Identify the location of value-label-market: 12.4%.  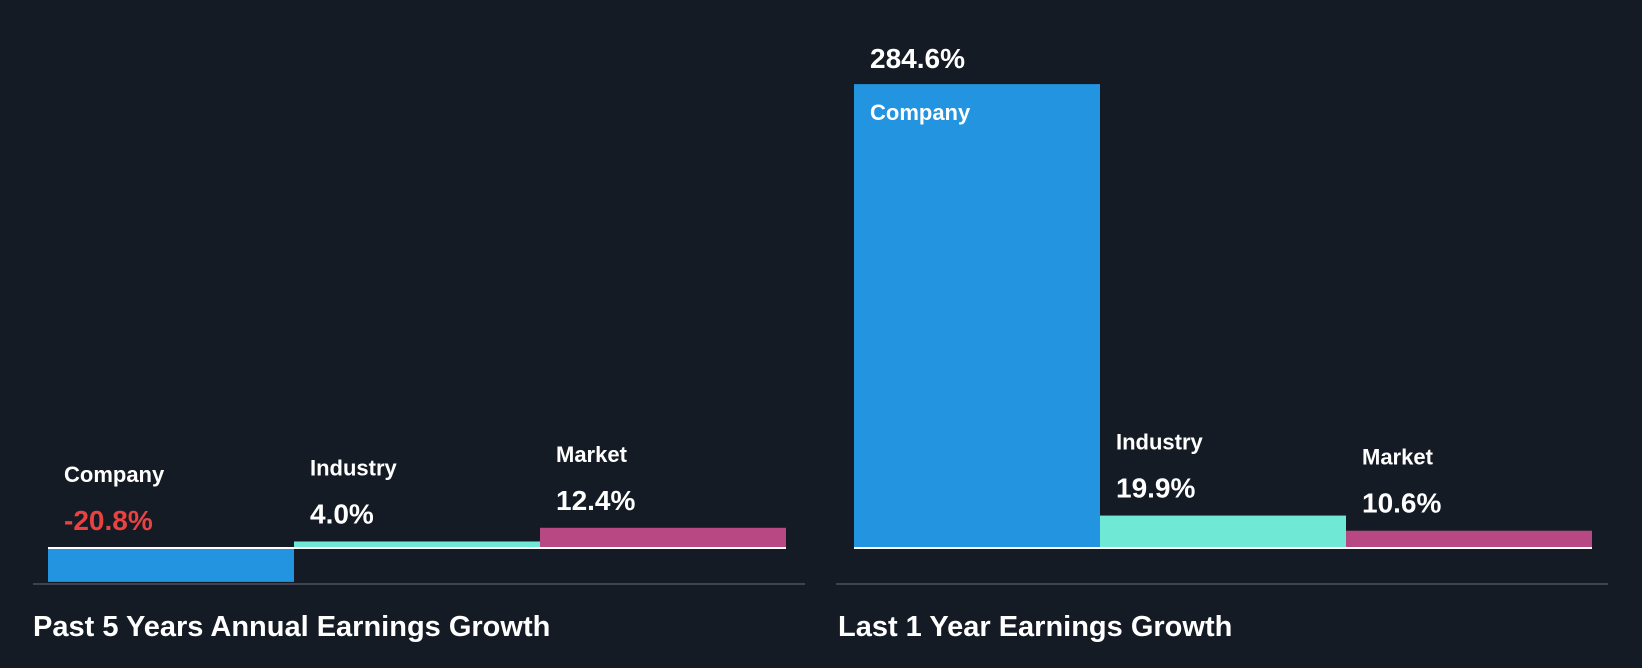
(595, 500).